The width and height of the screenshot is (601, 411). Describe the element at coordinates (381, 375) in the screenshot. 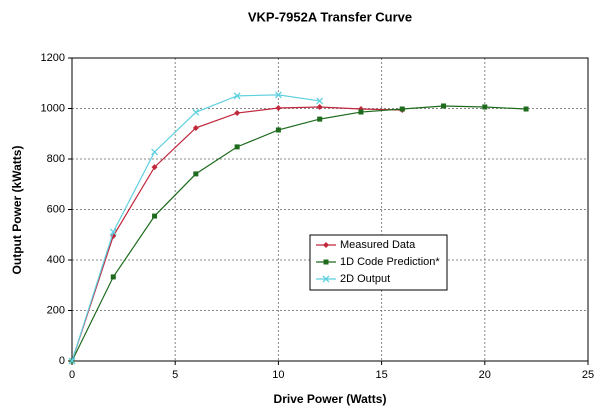

I see `x-tick-label: 15` at that location.